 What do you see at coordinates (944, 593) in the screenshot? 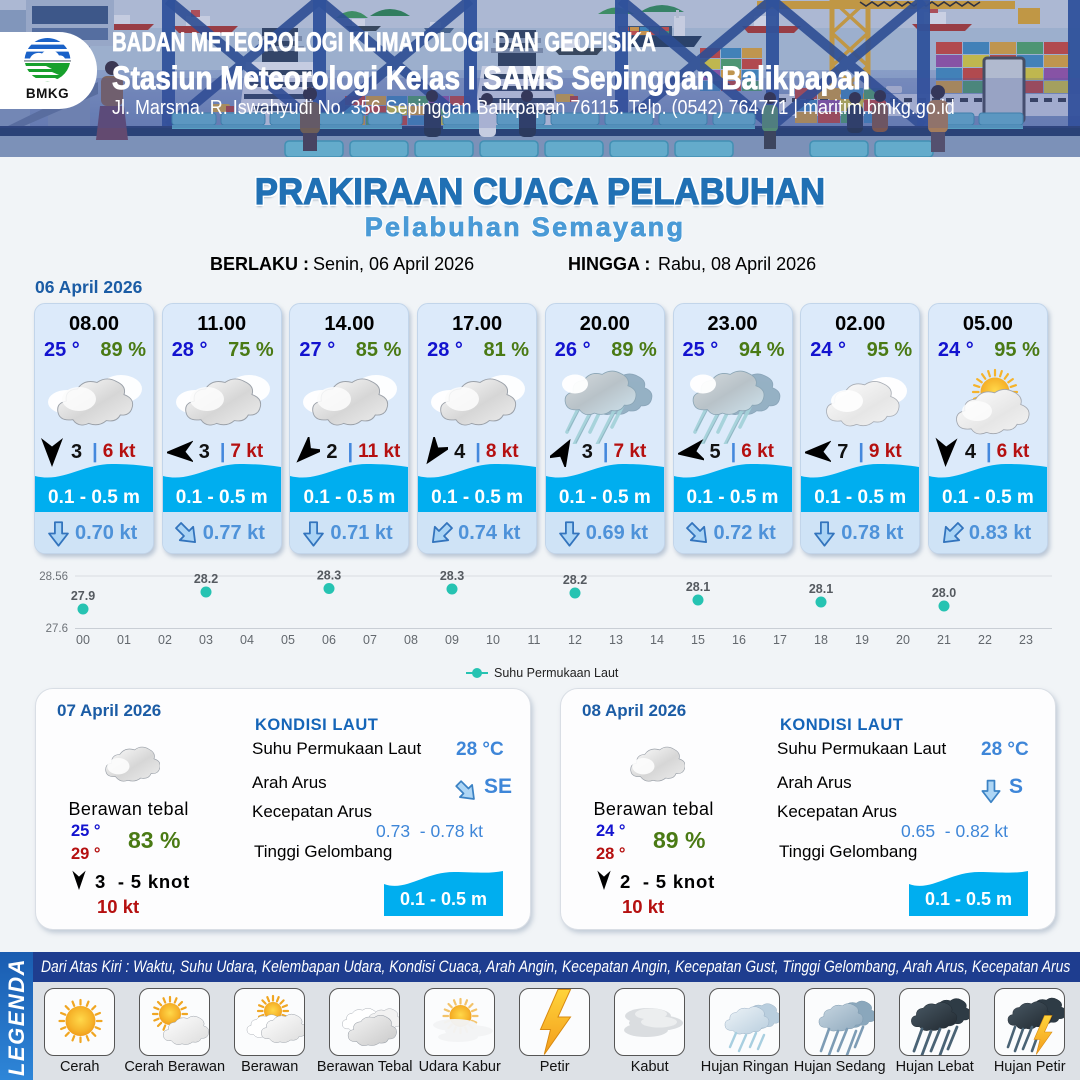
I see `svg-text: 28.0` at bounding box center [944, 593].